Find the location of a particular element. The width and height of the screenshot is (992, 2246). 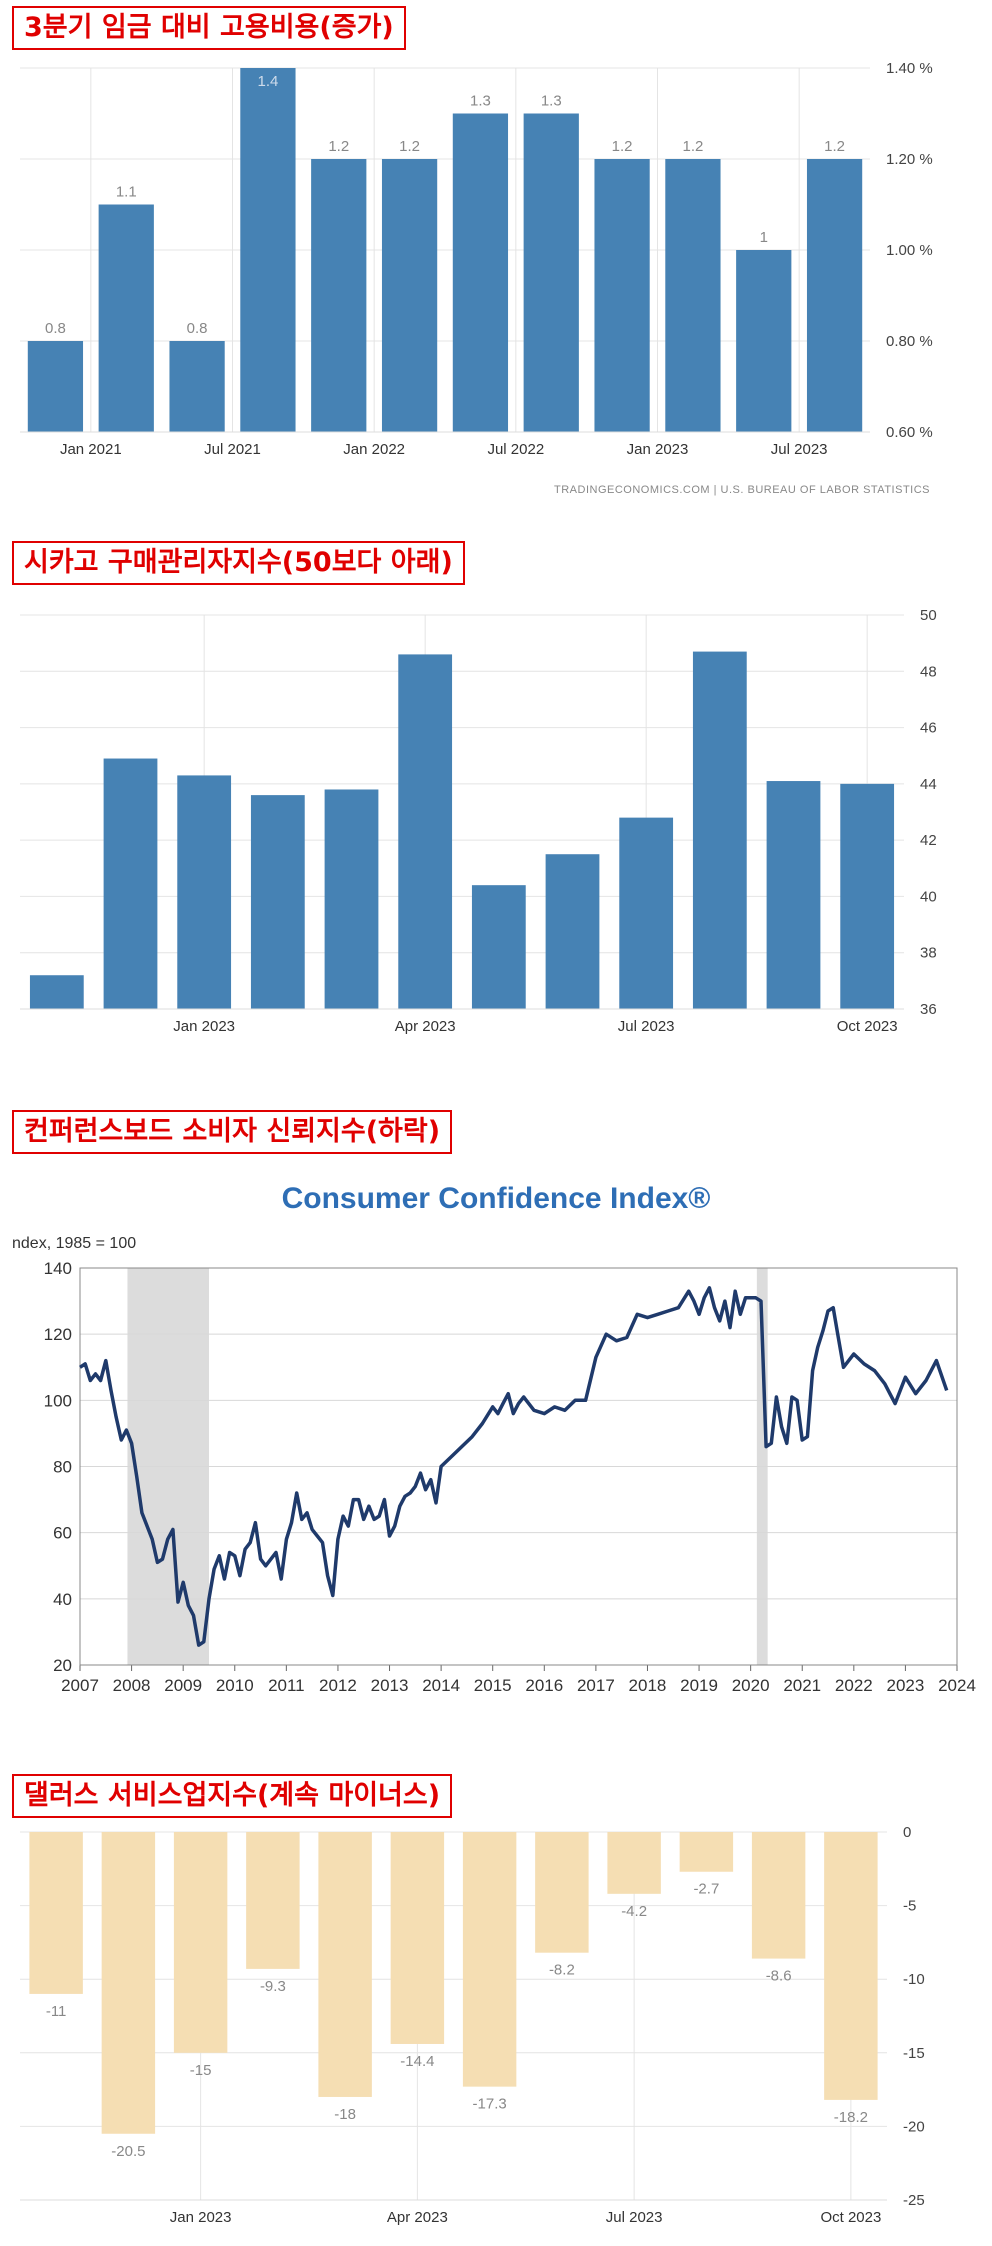

cci-xtick-label: 2009 is located at coordinates (183, 1685).